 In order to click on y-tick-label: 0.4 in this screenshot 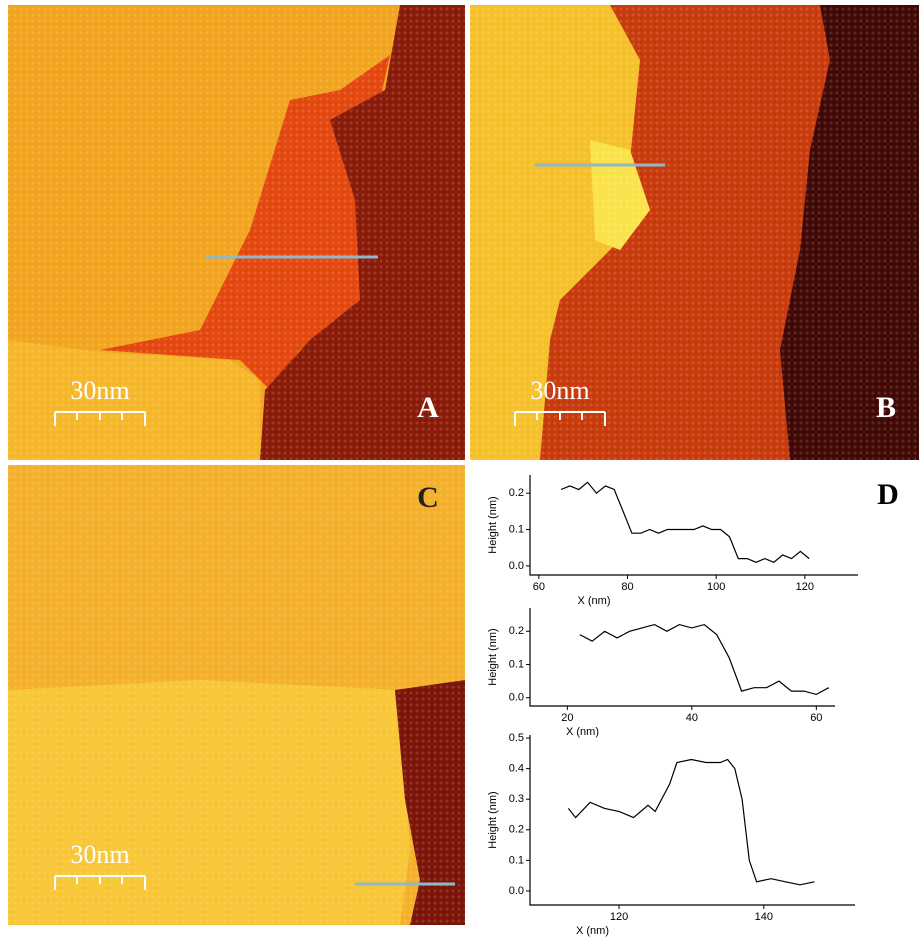, I will do `click(516, 769)`.